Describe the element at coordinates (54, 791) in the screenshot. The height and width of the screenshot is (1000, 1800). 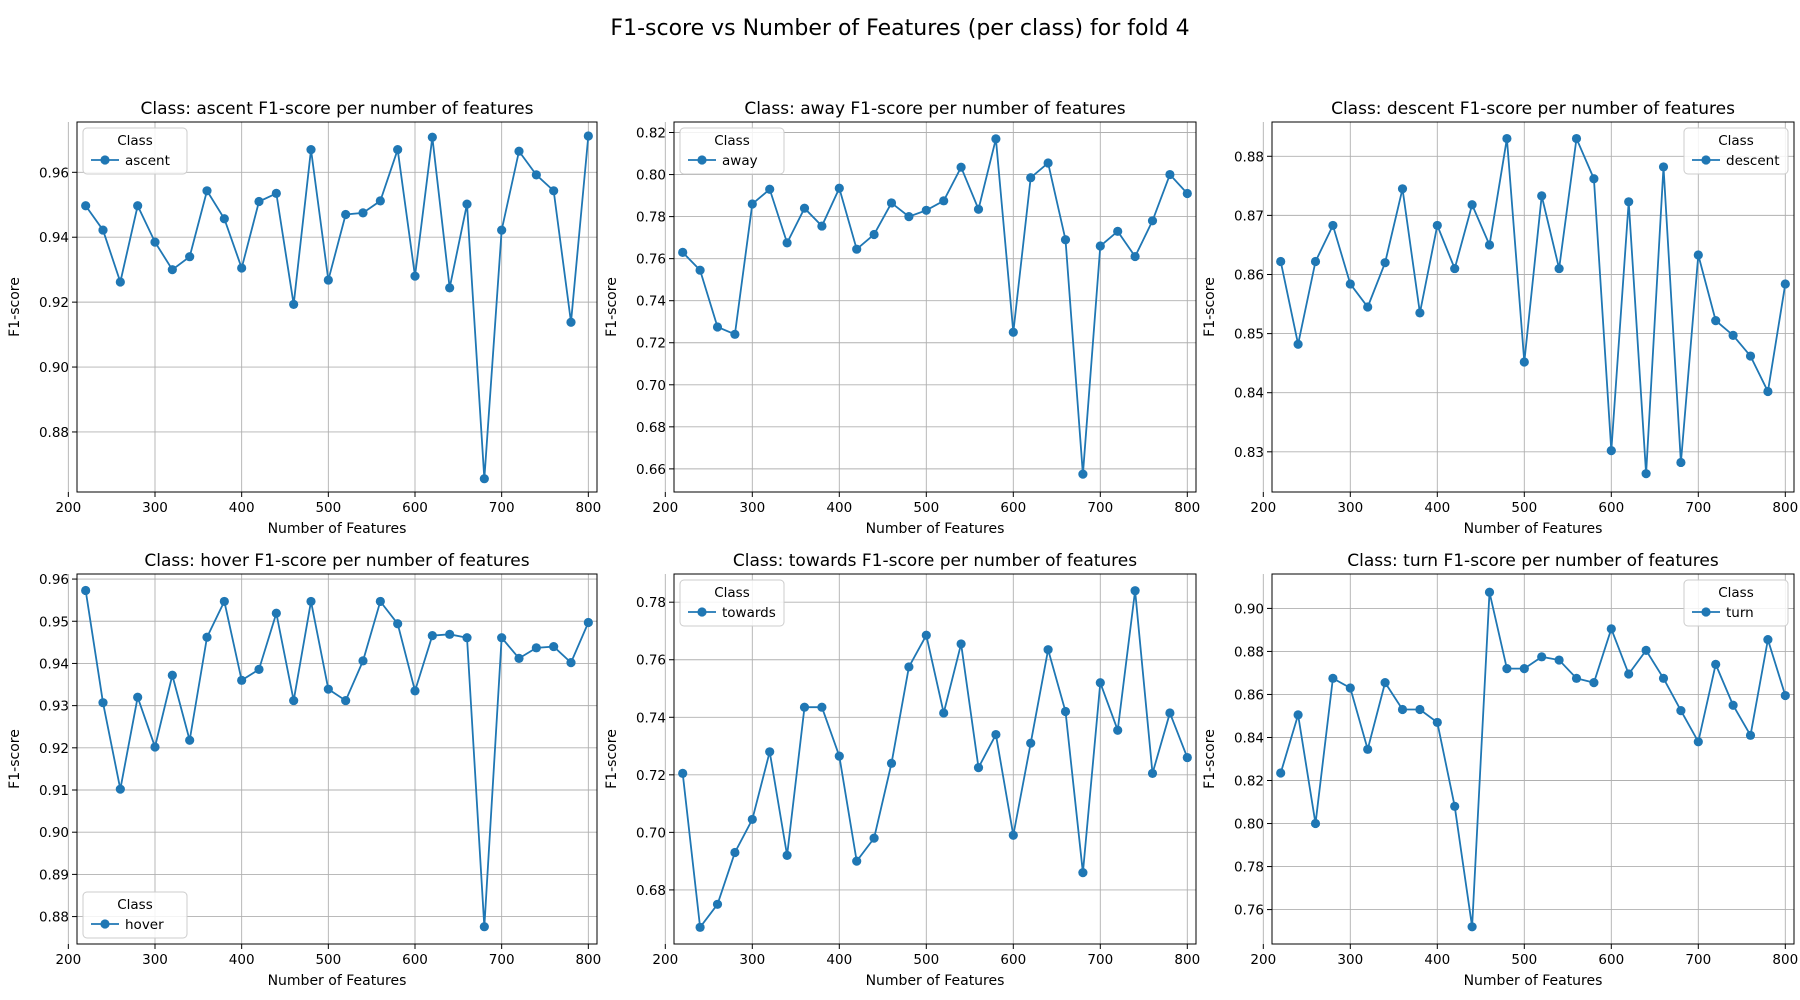
I see `y-tick-label: 0.91` at that location.